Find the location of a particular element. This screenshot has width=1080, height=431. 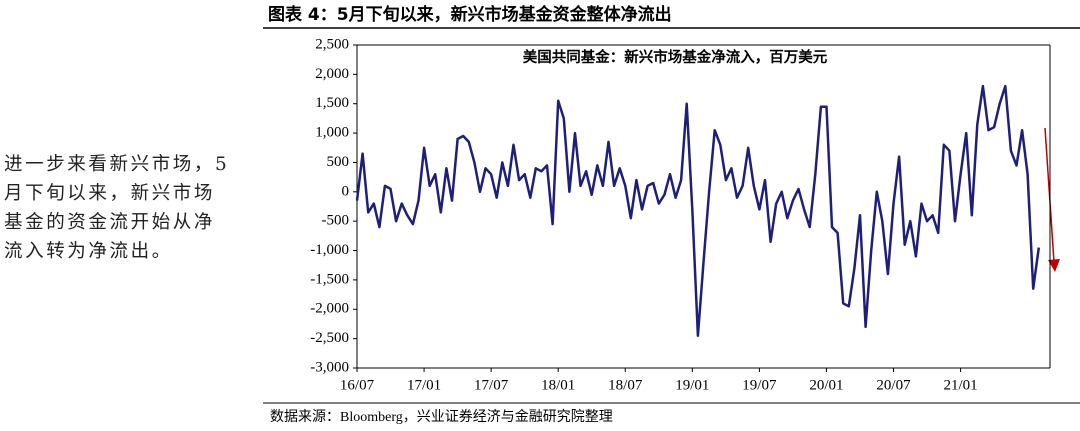

y-tick-label: 2,000 is located at coordinates (332, 74).